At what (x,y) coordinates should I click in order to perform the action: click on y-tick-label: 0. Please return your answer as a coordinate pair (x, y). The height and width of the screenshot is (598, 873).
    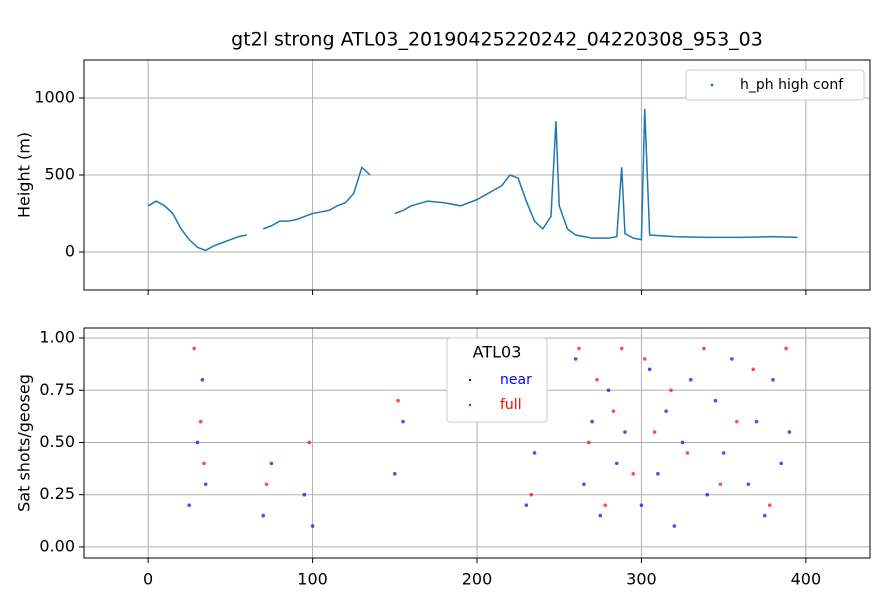
    Looking at the image, I should click on (70, 250).